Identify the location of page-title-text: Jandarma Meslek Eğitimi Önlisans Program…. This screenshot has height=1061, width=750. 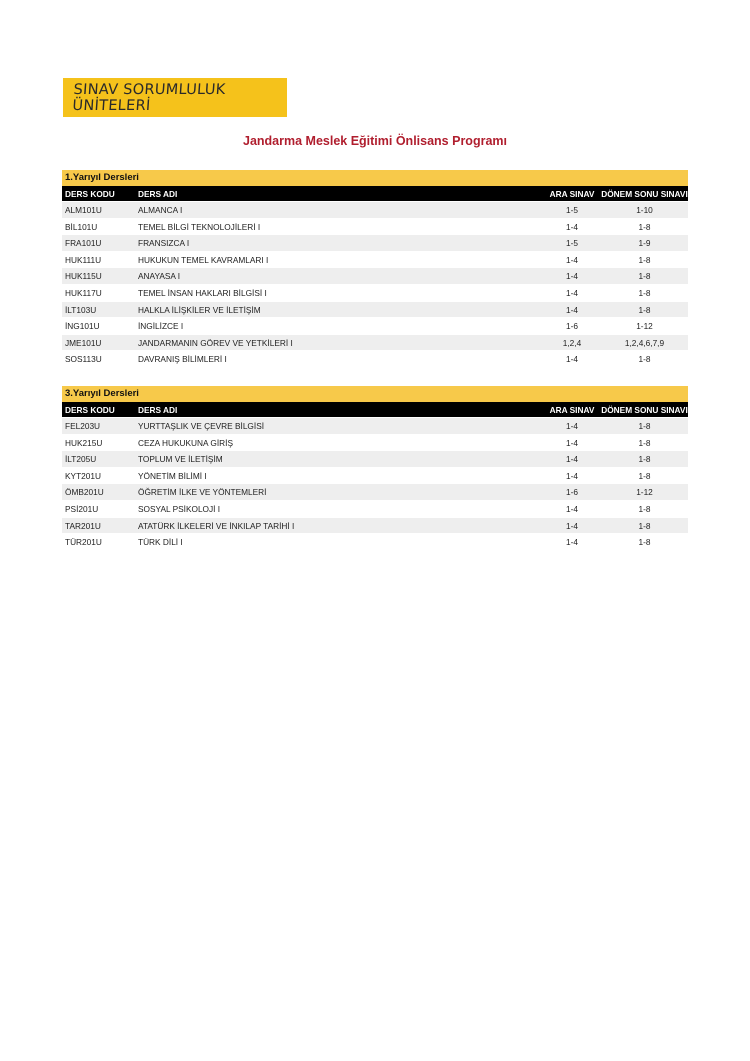
(375, 141).